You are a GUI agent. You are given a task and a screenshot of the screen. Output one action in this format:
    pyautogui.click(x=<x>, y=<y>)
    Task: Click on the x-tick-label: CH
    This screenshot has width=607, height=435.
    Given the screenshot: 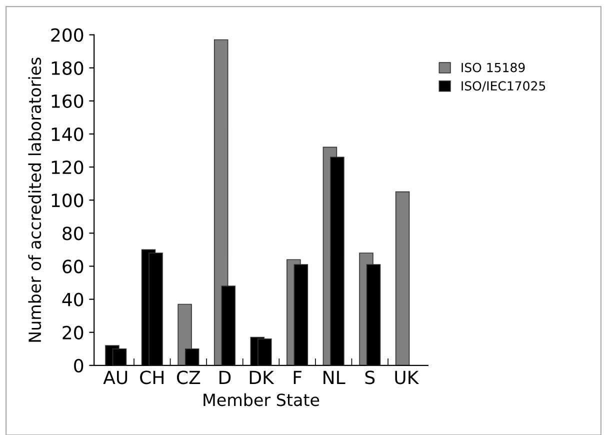 What is the action you would take?
    pyautogui.click(x=152, y=377)
    